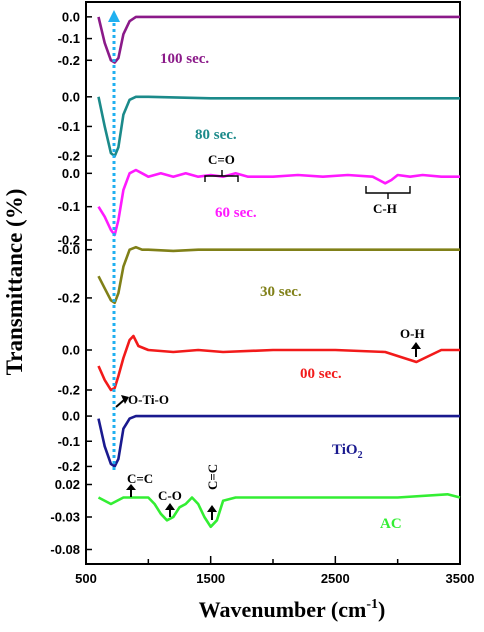 This screenshot has height=632, width=484. I want to click on x-tick-layer, so click(273, 560).